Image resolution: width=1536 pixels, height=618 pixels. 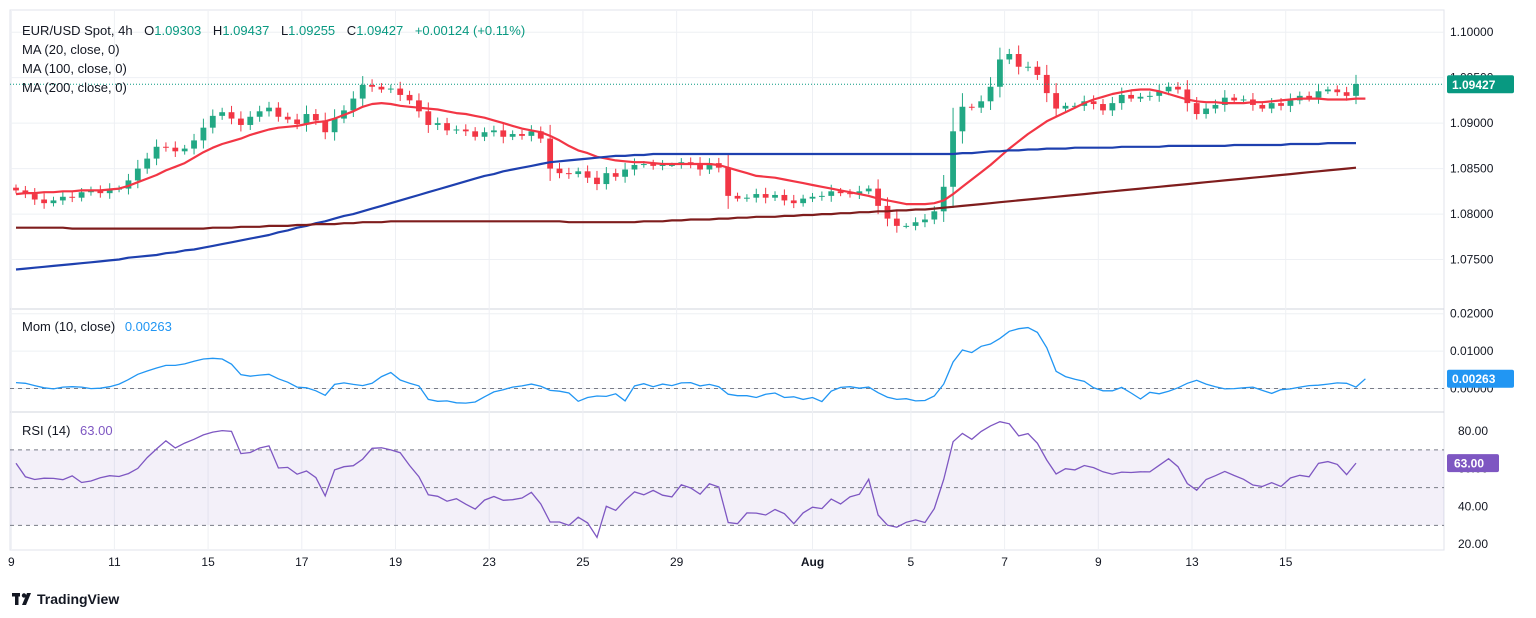 I want to click on last-price-label: 1.09427, so click(x=1474, y=85).